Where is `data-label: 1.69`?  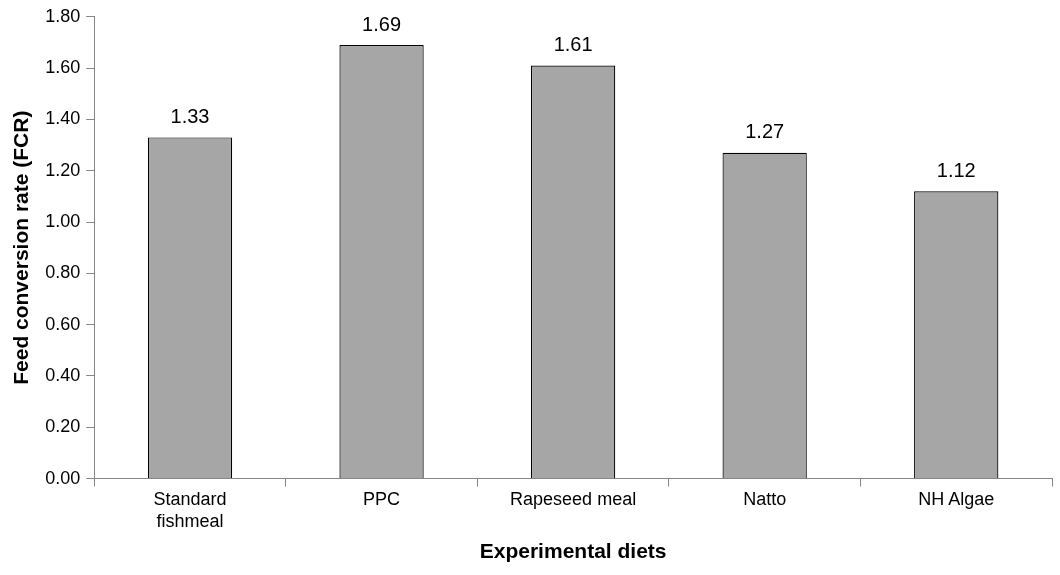 data-label: 1.69 is located at coordinates (382, 23).